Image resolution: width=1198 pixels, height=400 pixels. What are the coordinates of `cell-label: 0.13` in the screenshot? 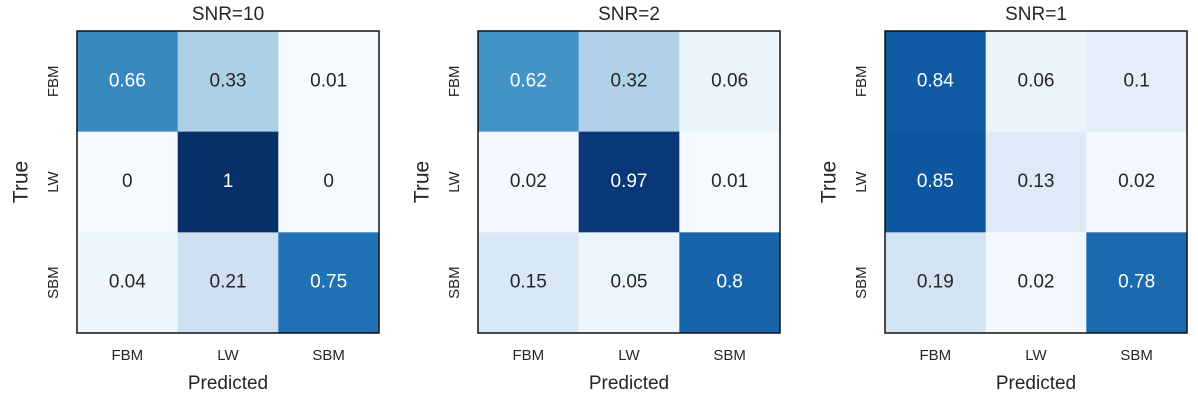 It's located at (1036, 181).